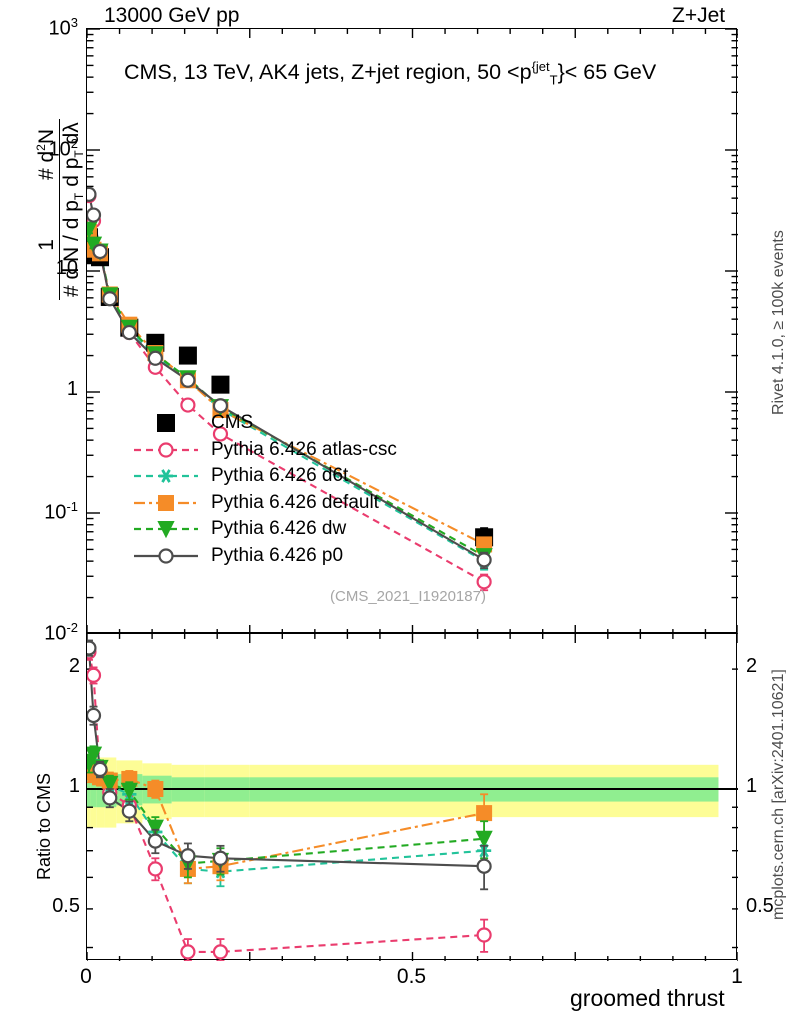  What do you see at coordinates (86, 976) in the screenshot?
I see `x-tick-label: 0` at bounding box center [86, 976].